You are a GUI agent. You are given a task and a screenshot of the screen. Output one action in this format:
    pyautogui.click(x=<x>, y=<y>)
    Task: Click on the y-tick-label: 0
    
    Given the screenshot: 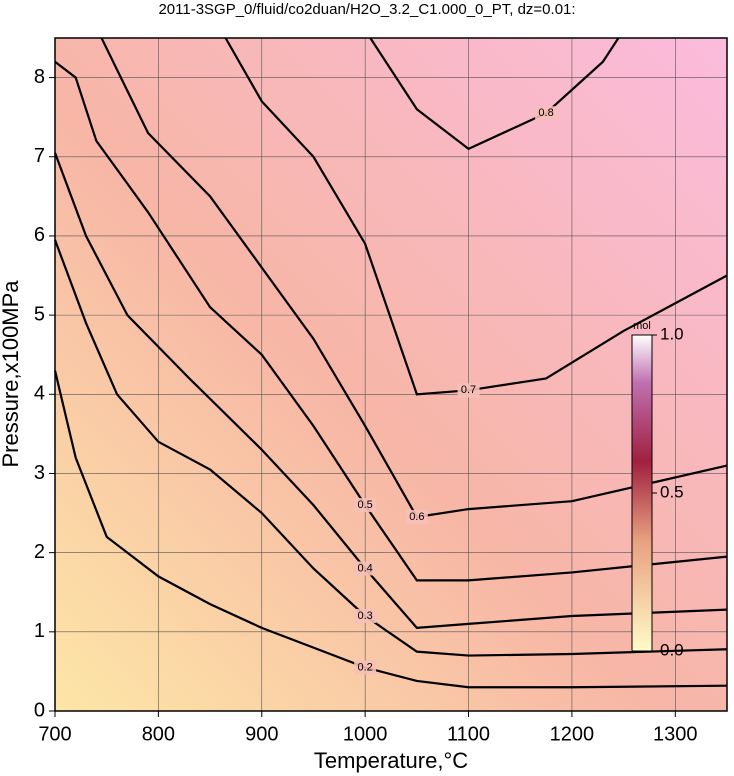 What is the action you would take?
    pyautogui.click(x=39, y=710)
    